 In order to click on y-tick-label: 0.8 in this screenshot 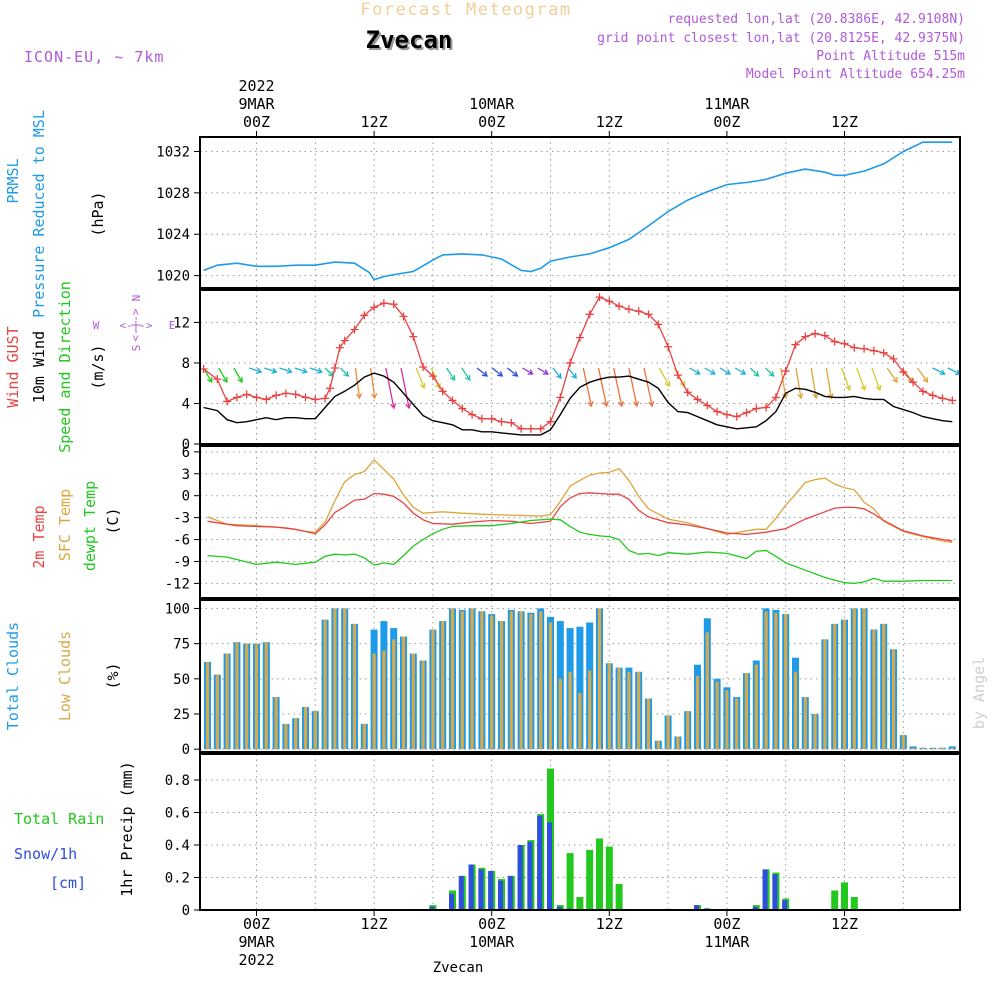, I will do `click(177, 781)`.